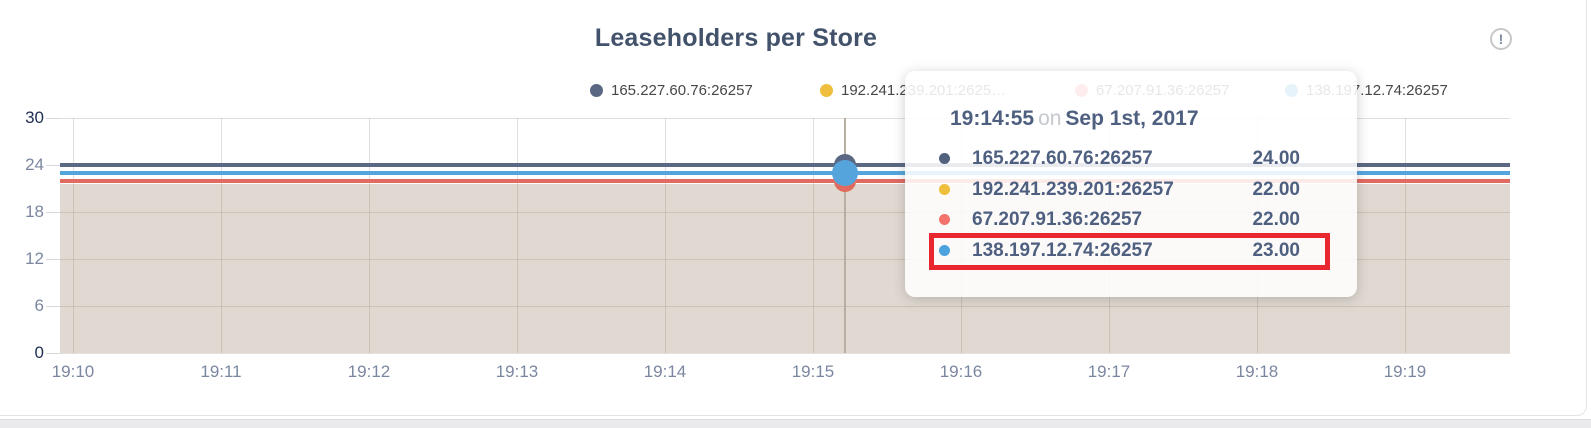 Image resolution: width=1591 pixels, height=428 pixels. What do you see at coordinates (1073, 189) in the screenshot?
I see `tooltip-series-label: 192.241.239.201:26257` at bounding box center [1073, 189].